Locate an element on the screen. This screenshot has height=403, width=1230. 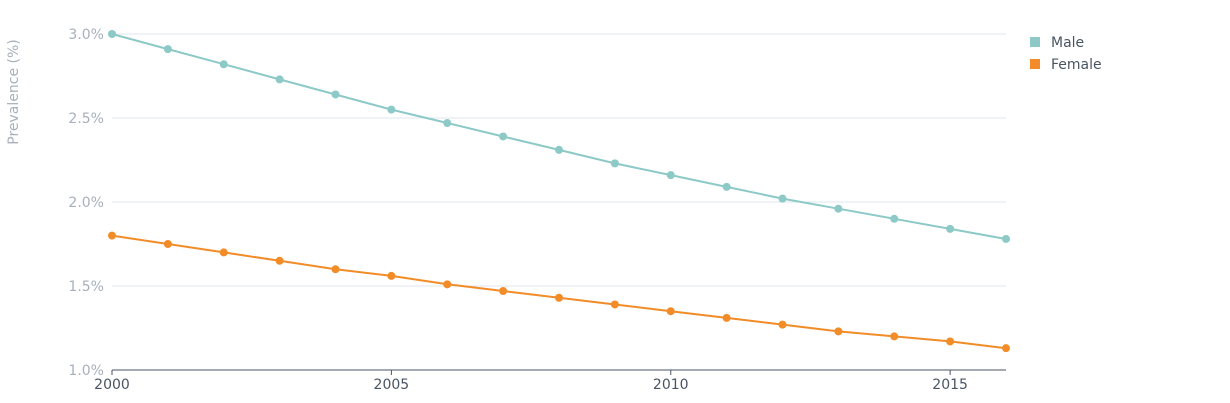
x-tick-label: 2005 is located at coordinates (392, 385).